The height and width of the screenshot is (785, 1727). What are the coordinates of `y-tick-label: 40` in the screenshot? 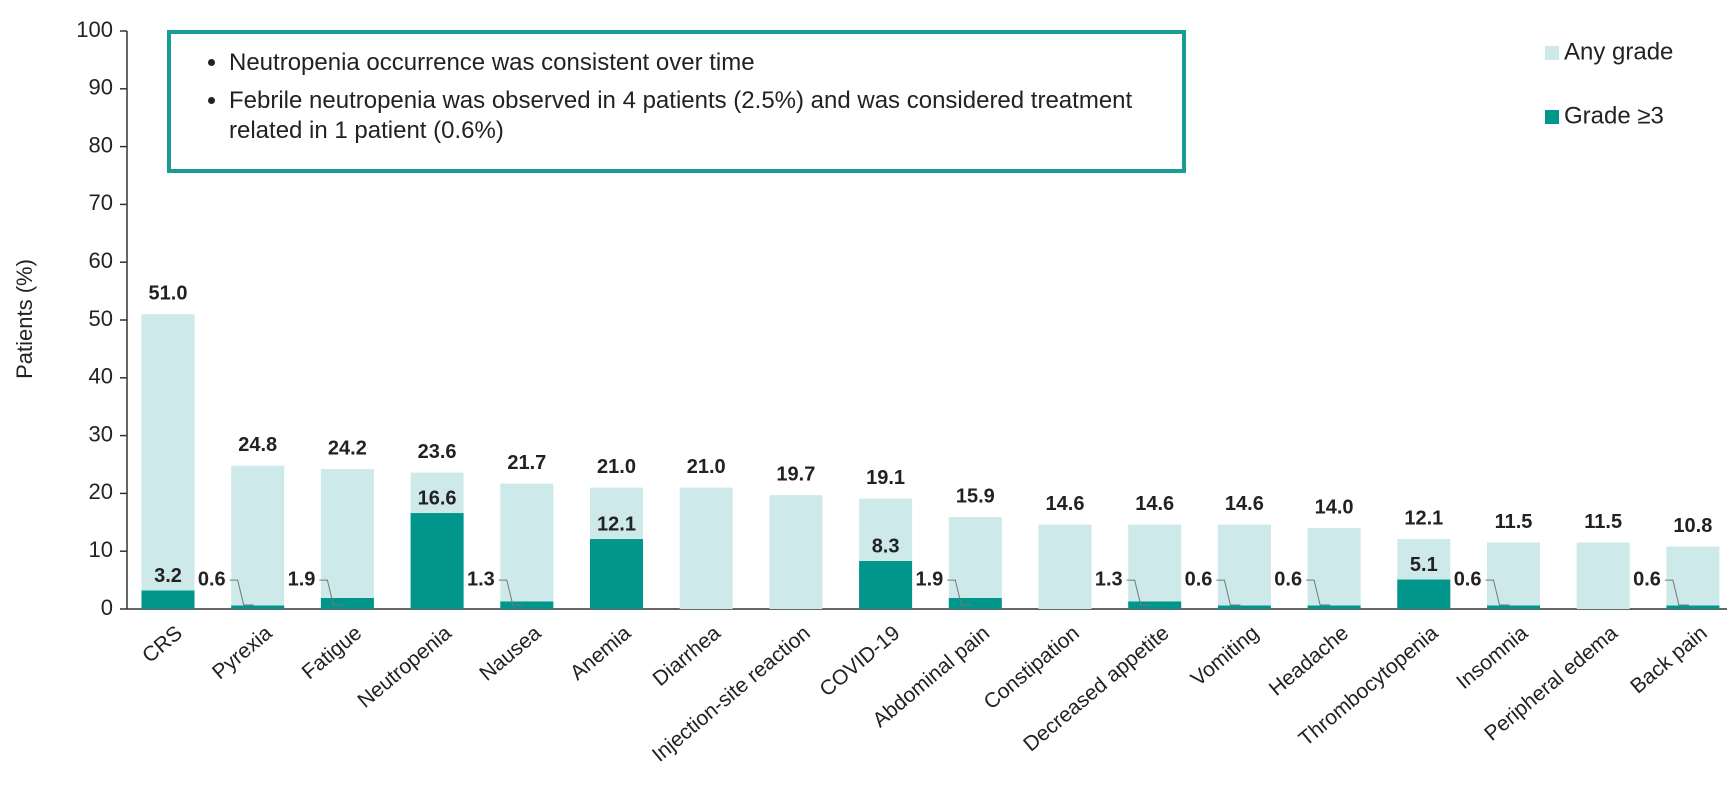 It's located at (101, 376).